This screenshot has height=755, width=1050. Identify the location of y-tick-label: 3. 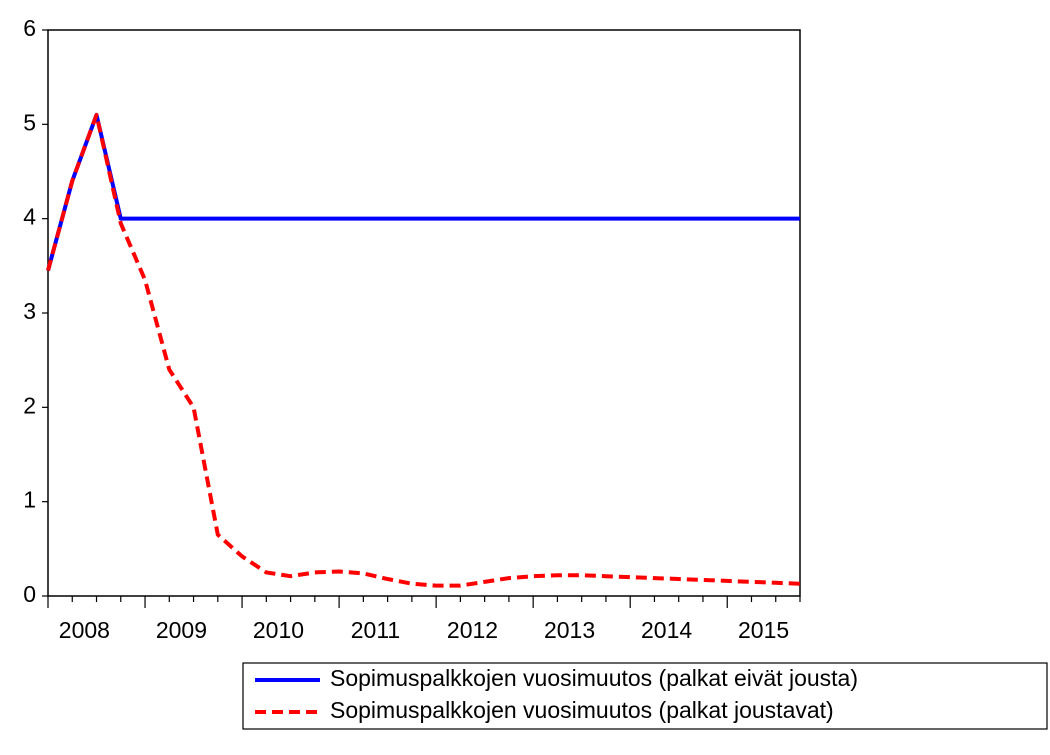
(29, 311).